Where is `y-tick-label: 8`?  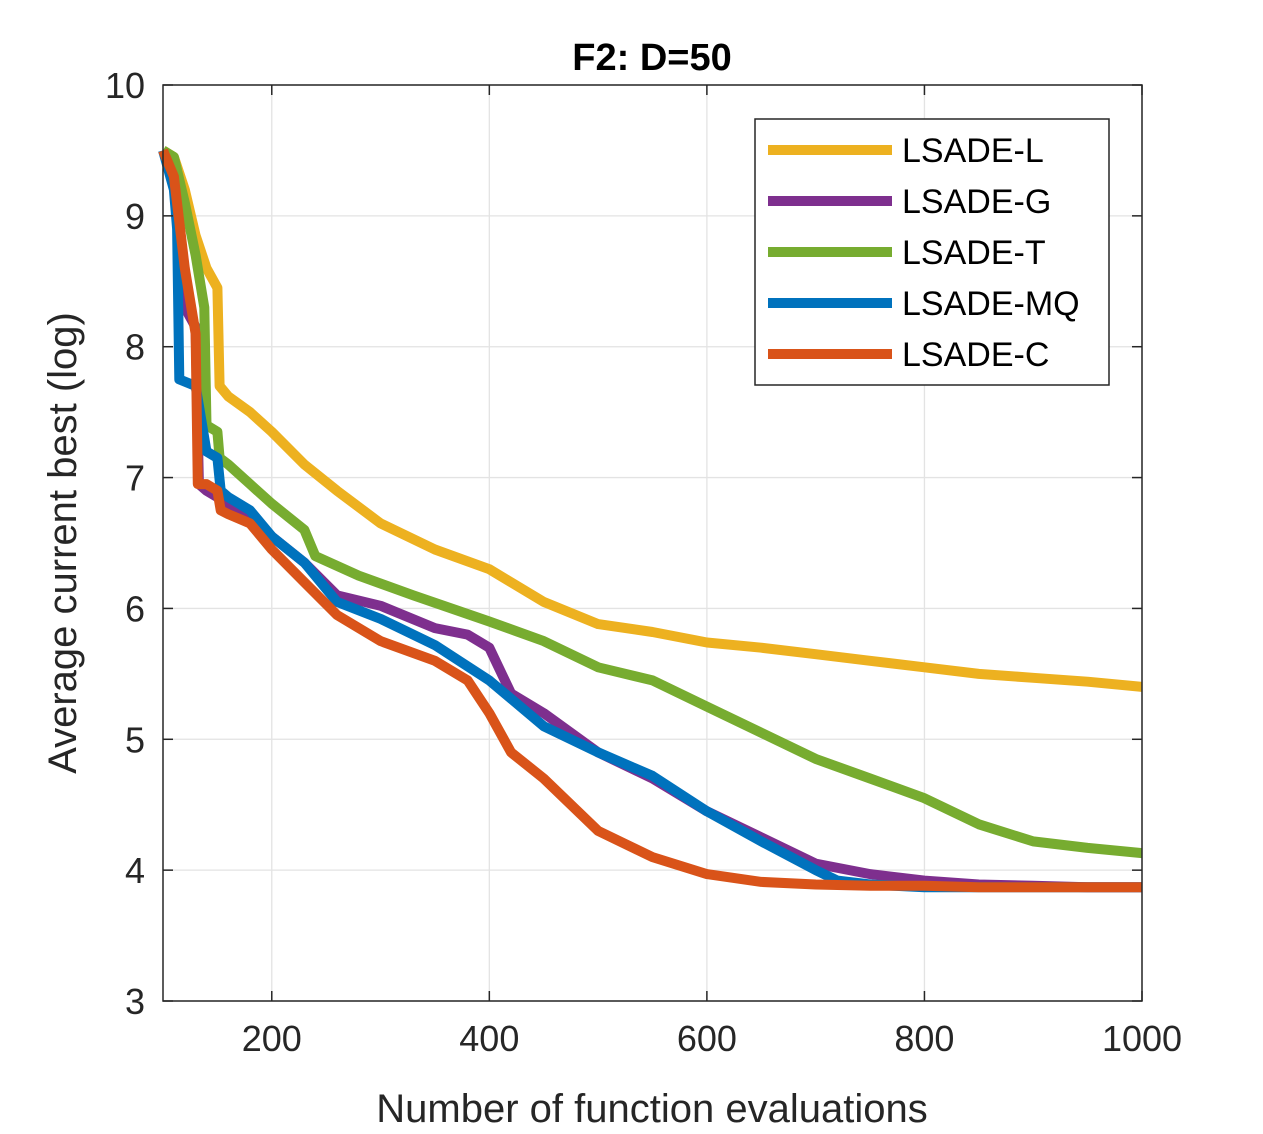 y-tick-label: 8 is located at coordinates (135, 347).